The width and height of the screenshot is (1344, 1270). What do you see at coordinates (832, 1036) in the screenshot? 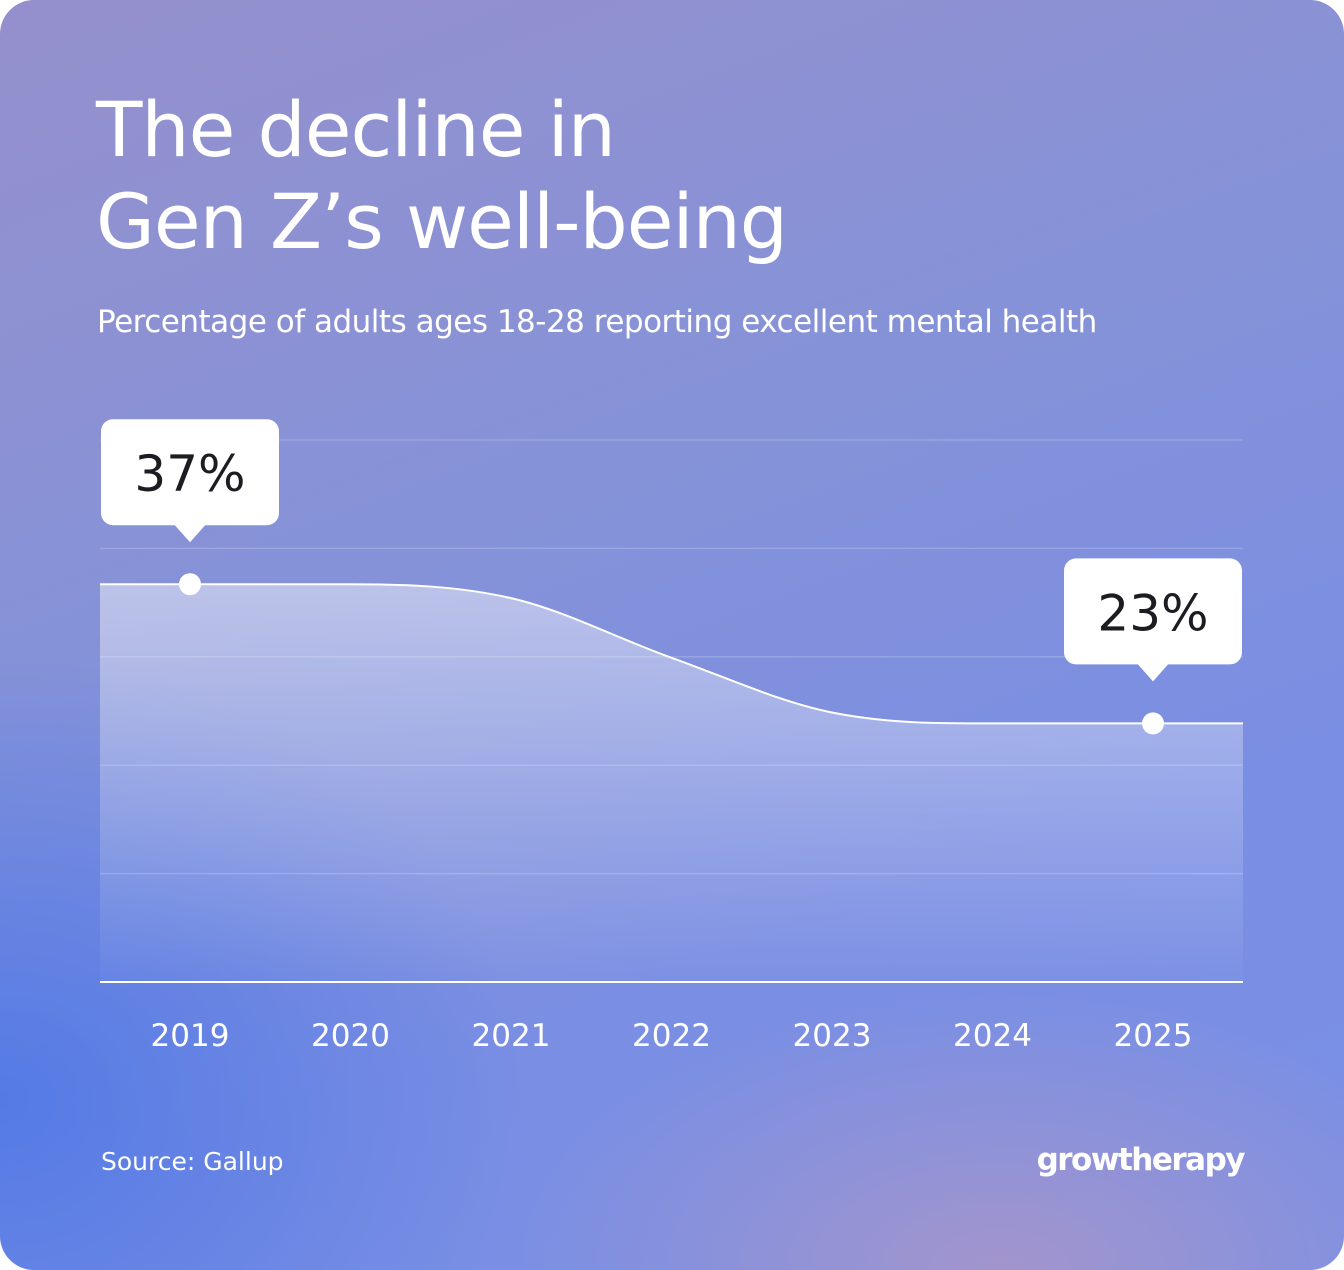
I see `x-tick-label: 2023` at bounding box center [832, 1036].